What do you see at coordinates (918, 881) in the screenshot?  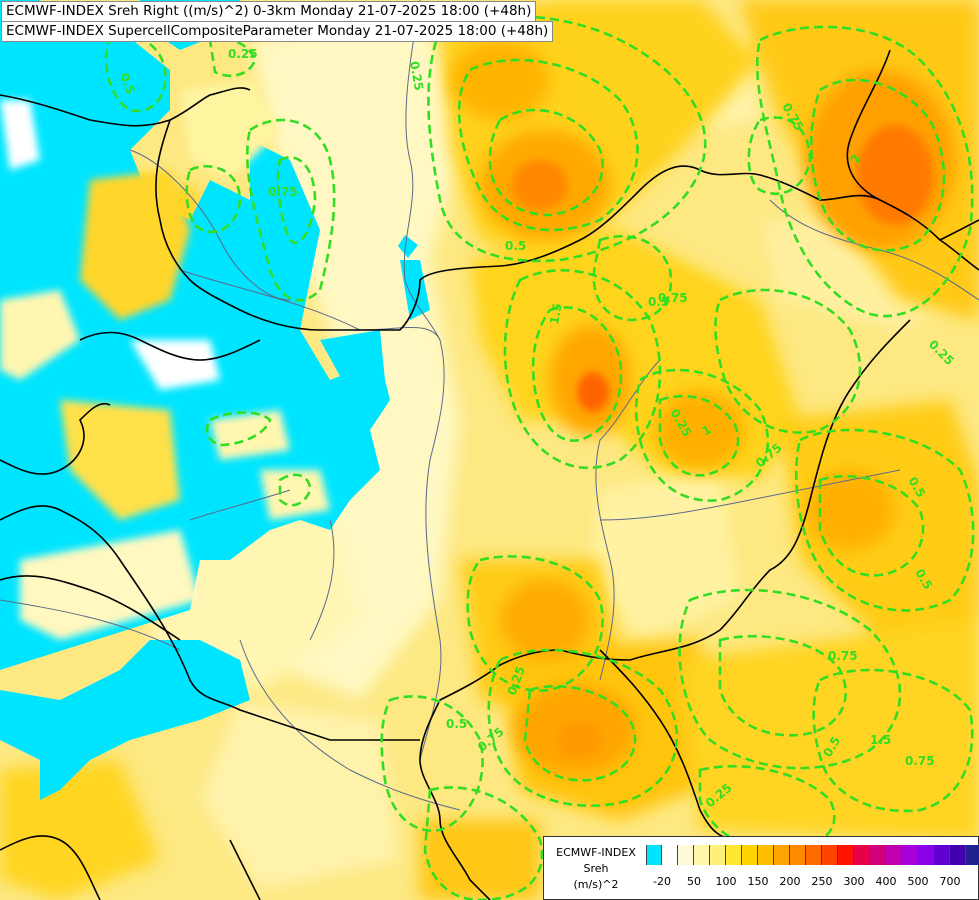 I see `legend-tick-label: 500` at bounding box center [918, 881].